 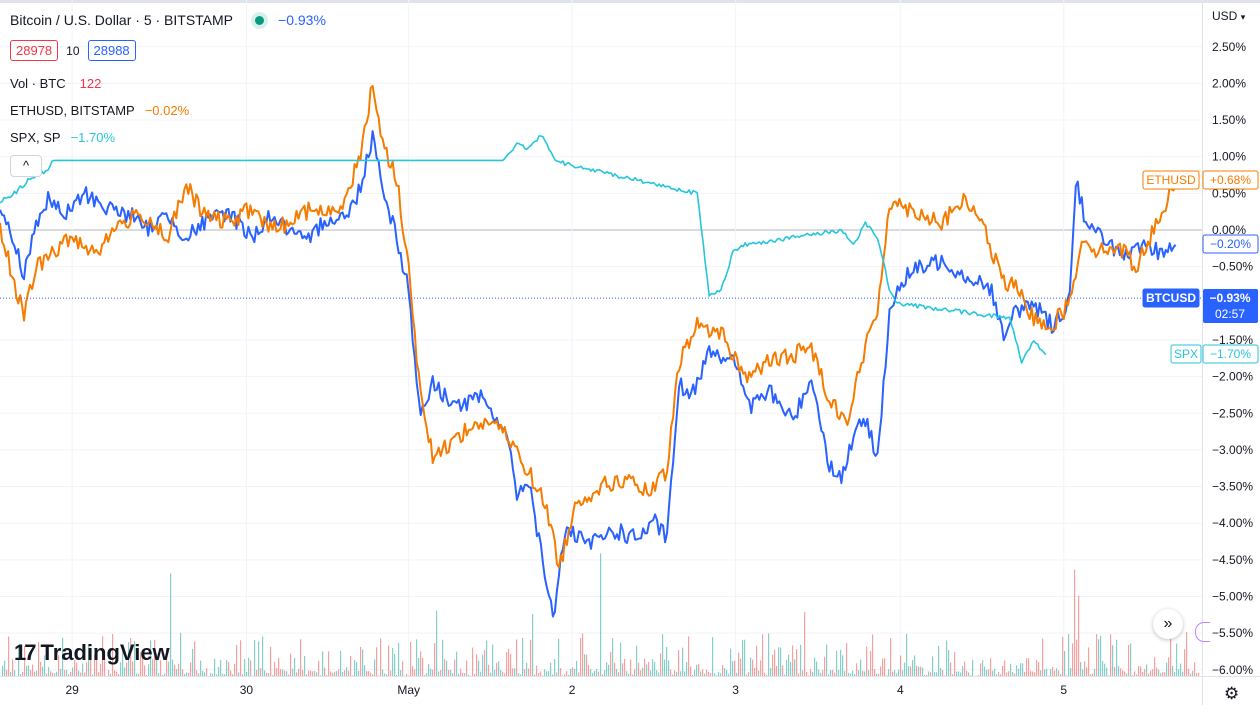 I want to click on volume-legend: Vol · BTC 122, so click(x=55, y=83).